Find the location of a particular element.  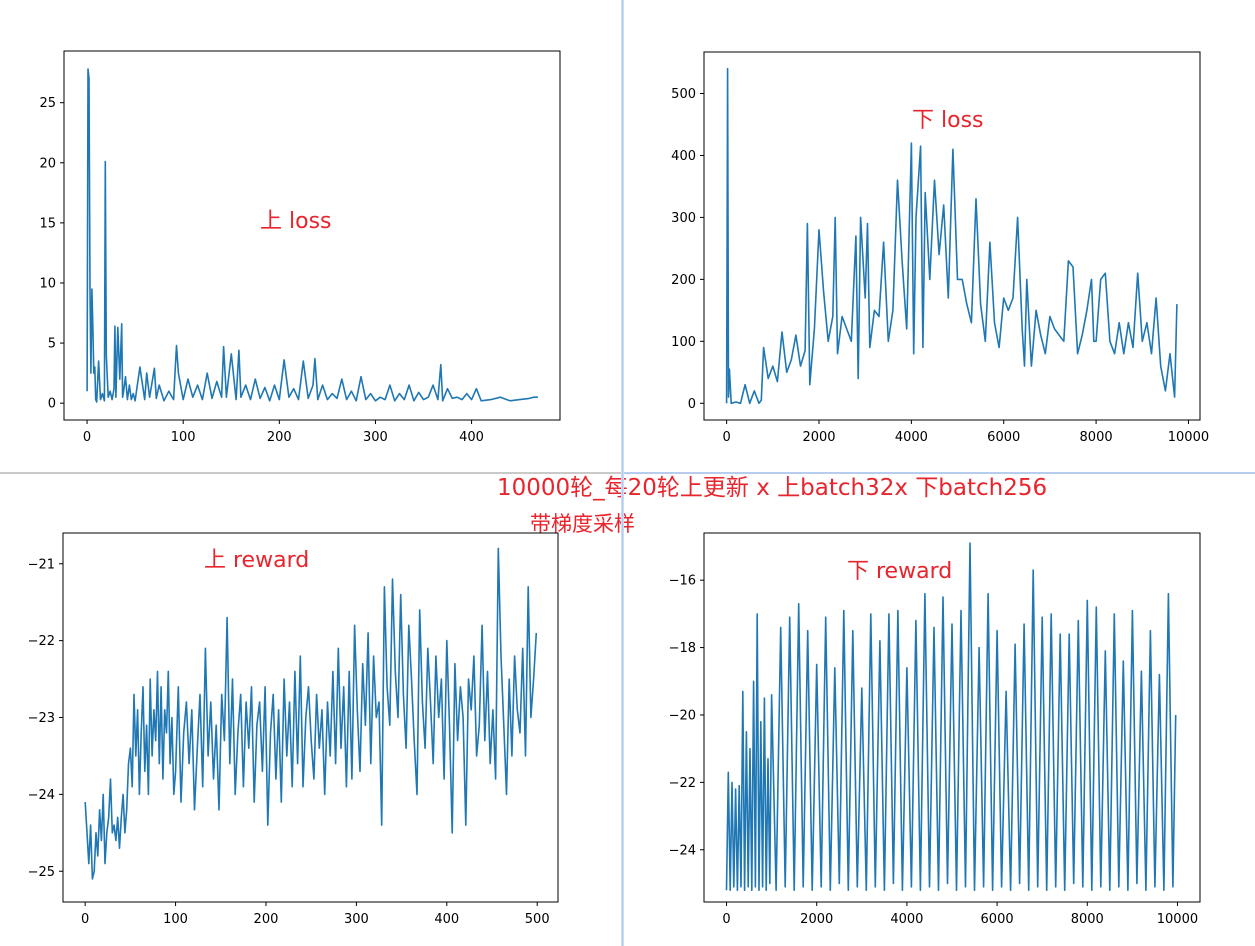

lower-loss-xtick-label: 4000 is located at coordinates (911, 437).